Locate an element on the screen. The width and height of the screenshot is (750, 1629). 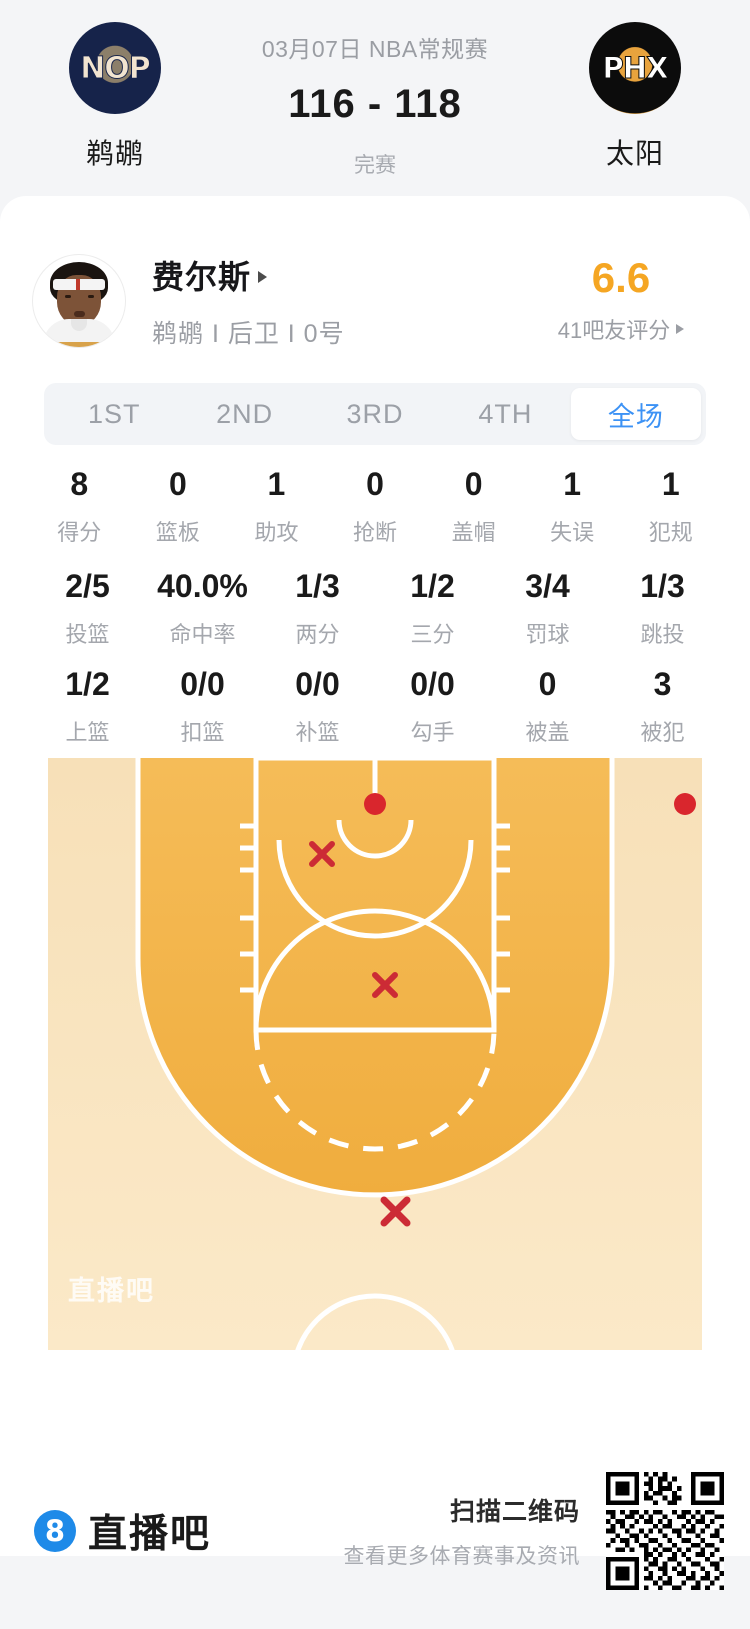
qr-subtitle: 查看更多体育赛事及资讯 is located at coordinates (461, 1556).